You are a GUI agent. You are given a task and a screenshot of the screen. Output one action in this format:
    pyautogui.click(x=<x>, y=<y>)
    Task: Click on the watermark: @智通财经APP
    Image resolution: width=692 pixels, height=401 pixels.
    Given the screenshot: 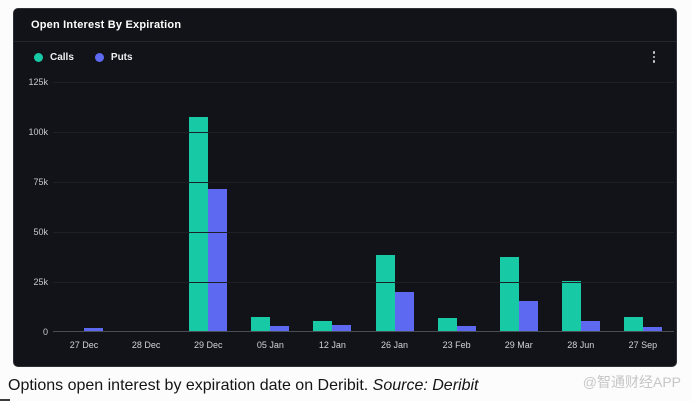 What is the action you would take?
    pyautogui.click(x=631, y=382)
    